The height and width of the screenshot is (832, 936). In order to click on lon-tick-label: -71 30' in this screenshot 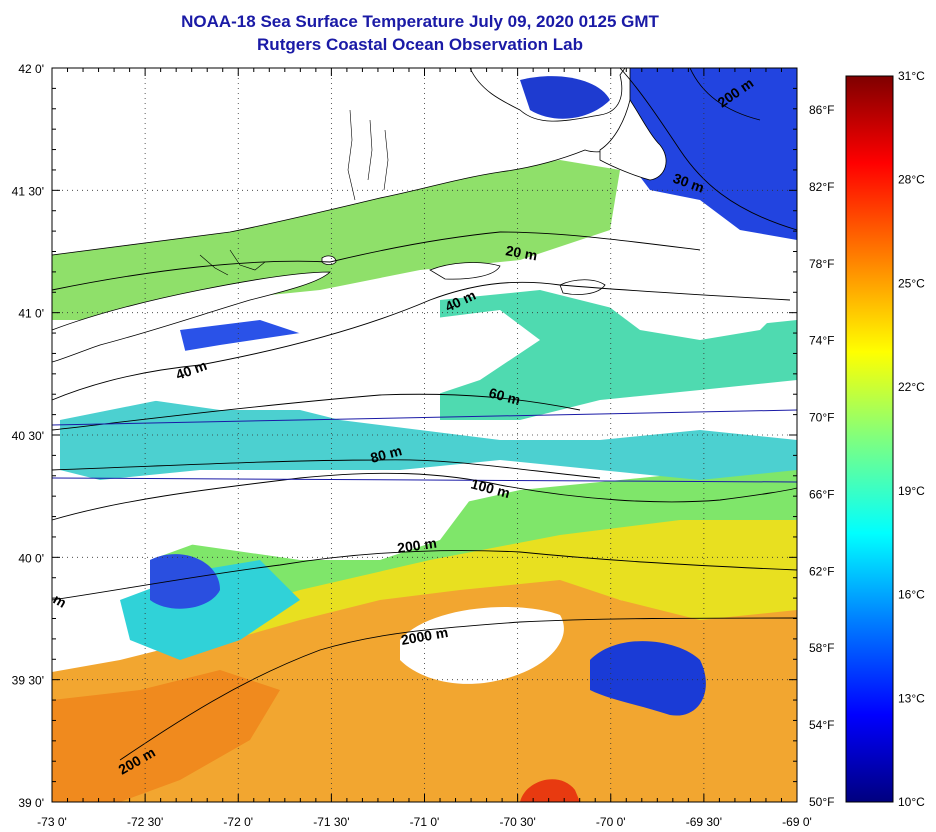, I will do `click(331, 822)`.